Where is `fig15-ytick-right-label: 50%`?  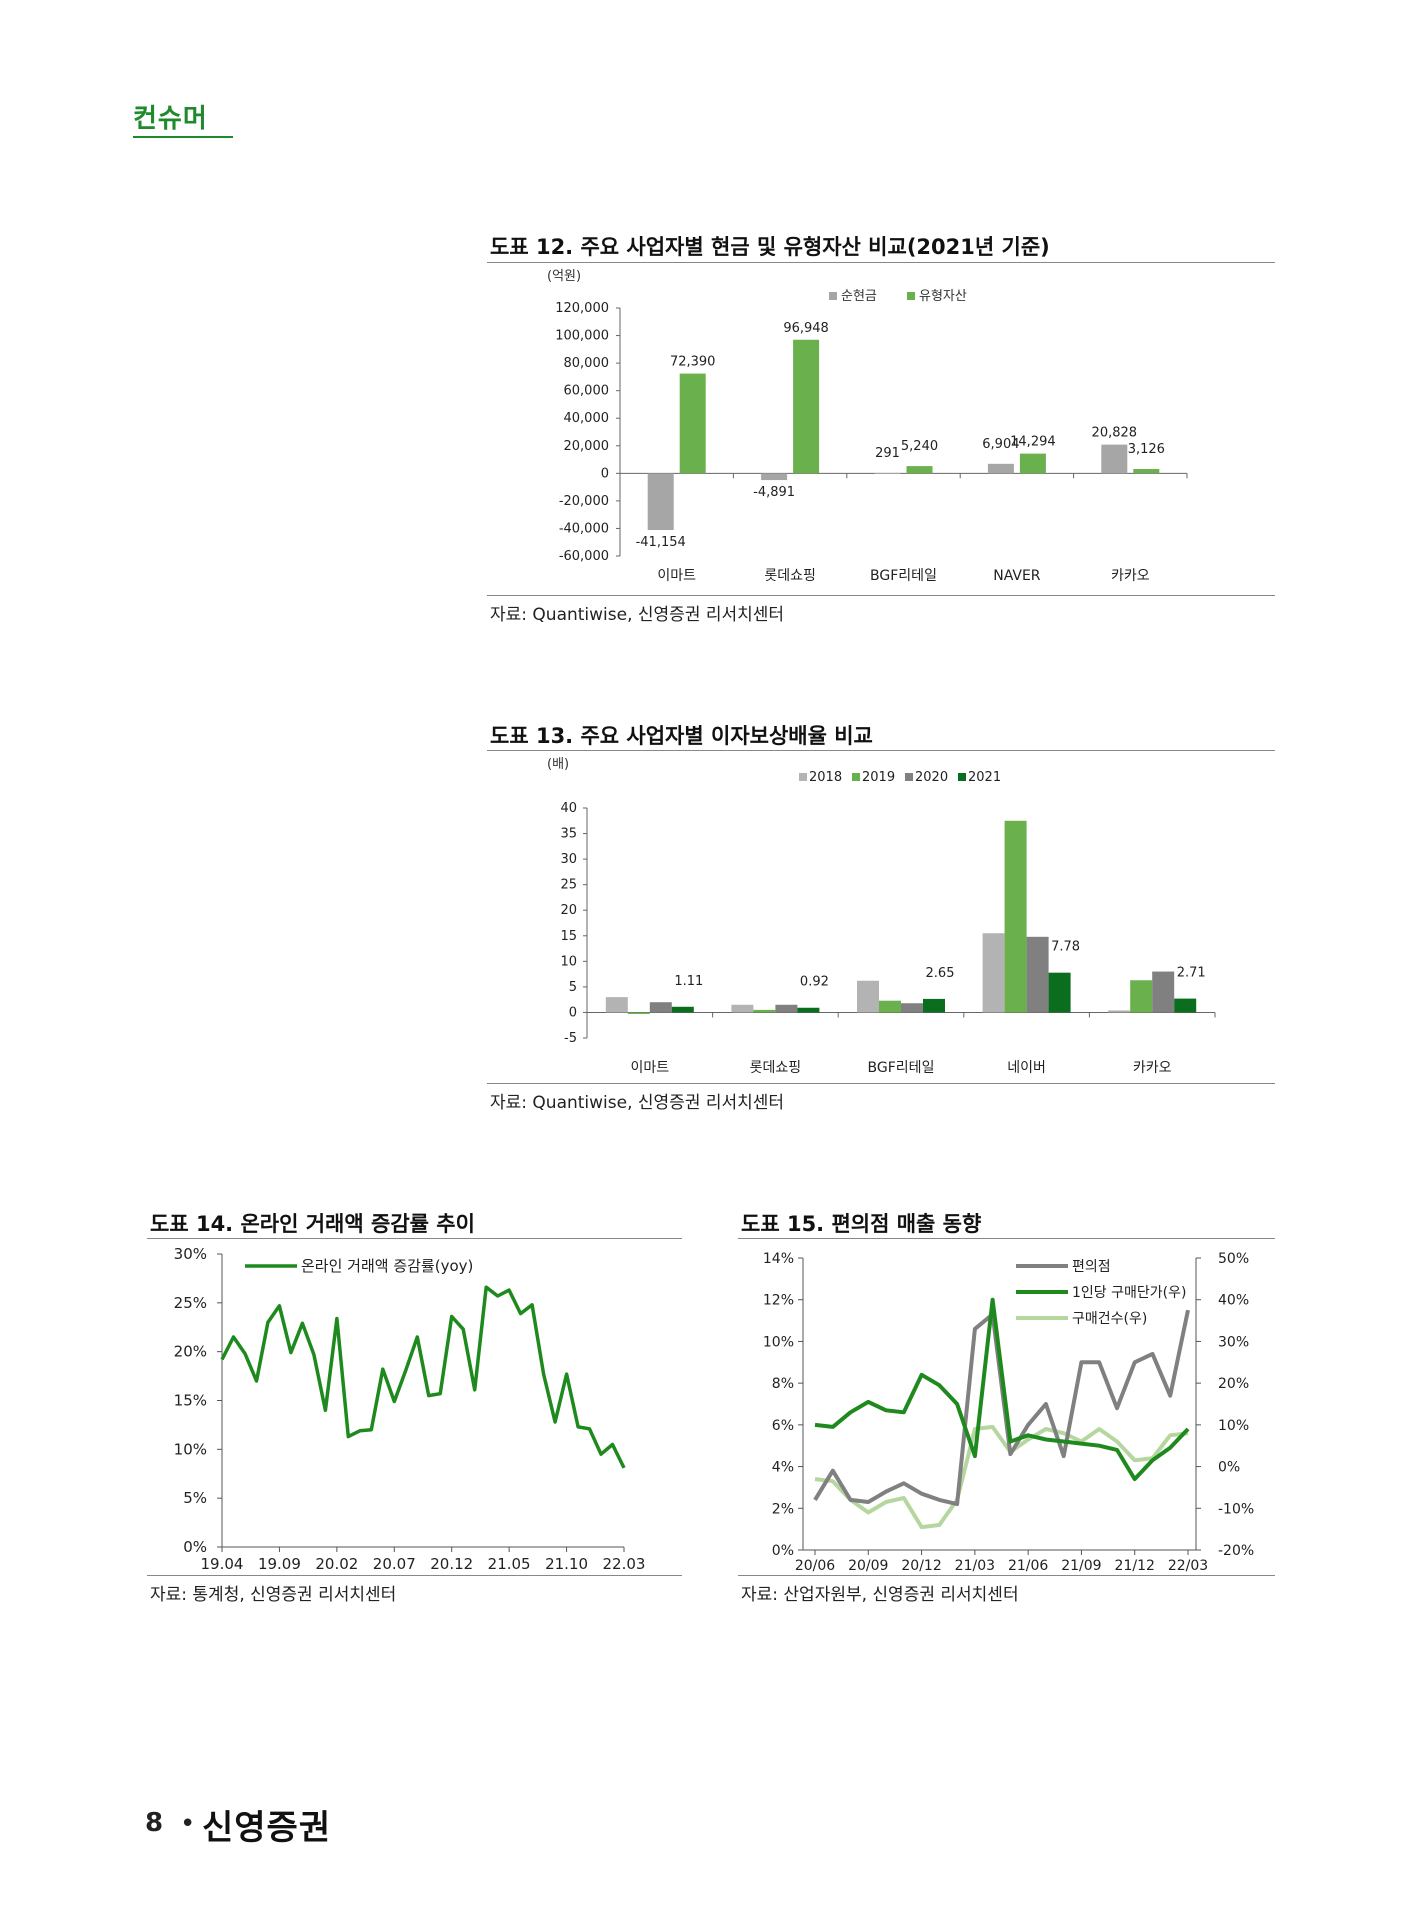
fig15-ytick-right-label: 50% is located at coordinates (1233, 1259).